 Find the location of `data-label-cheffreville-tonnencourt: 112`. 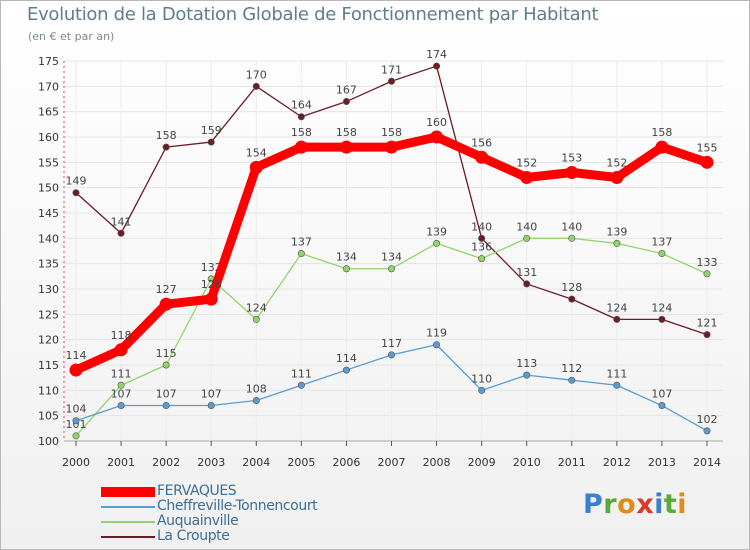

data-label-cheffreville-tonnencourt: 112 is located at coordinates (571, 368).